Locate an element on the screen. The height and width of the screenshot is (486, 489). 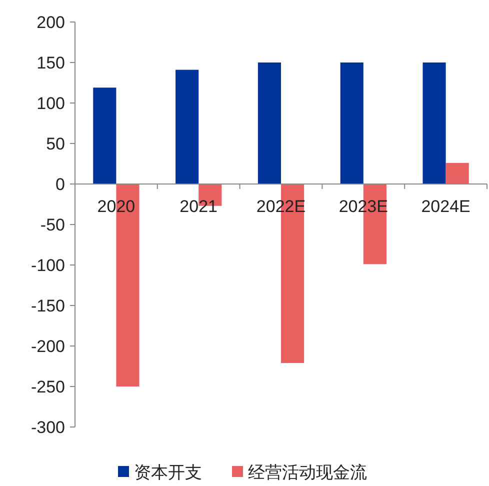
legend-label: 资本开支 is located at coordinates (168, 472).